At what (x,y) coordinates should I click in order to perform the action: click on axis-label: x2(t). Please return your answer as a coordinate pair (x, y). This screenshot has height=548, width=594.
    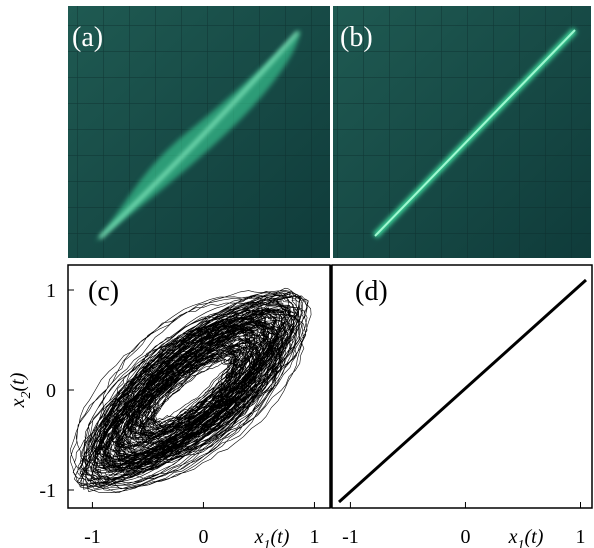
    Looking at the image, I should click on (20, 390).